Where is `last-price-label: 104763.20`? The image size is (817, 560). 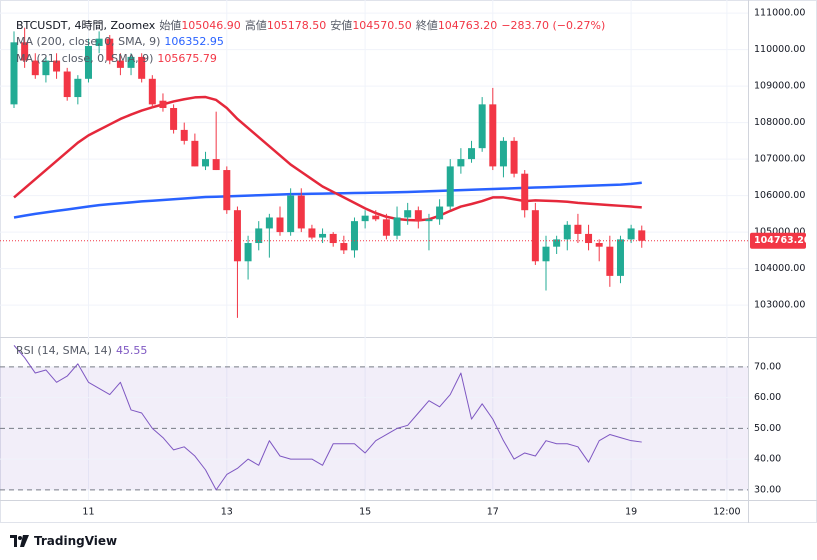 last-price-label: 104763.20 is located at coordinates (782, 240).